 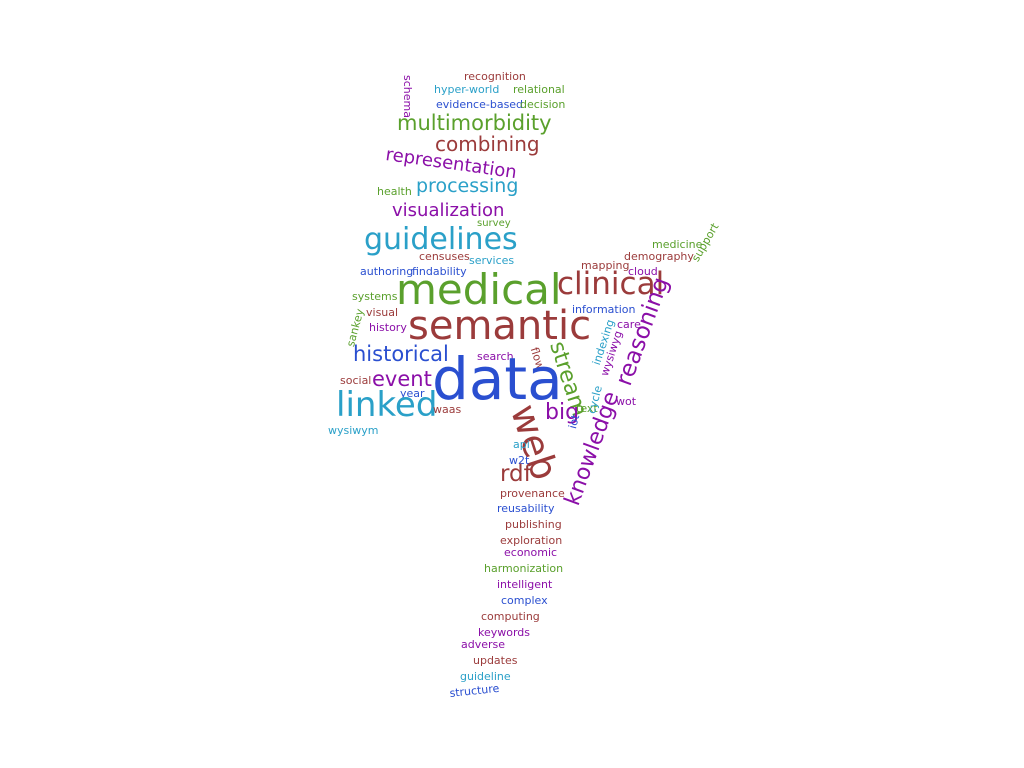 What do you see at coordinates (497, 379) in the screenshot?
I see `word-data: data` at bounding box center [497, 379].